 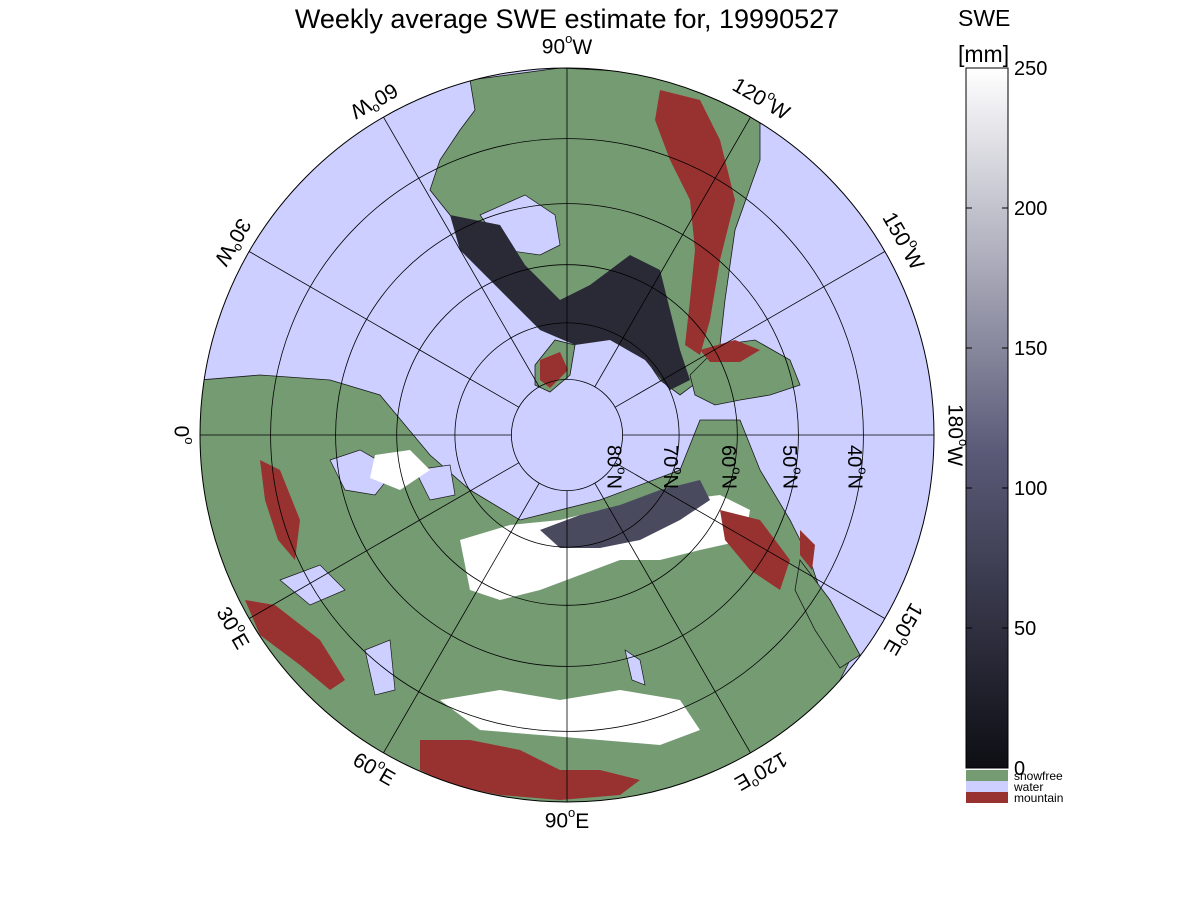 I want to click on mountain-himalaya-tibet, so click(x=530, y=770).